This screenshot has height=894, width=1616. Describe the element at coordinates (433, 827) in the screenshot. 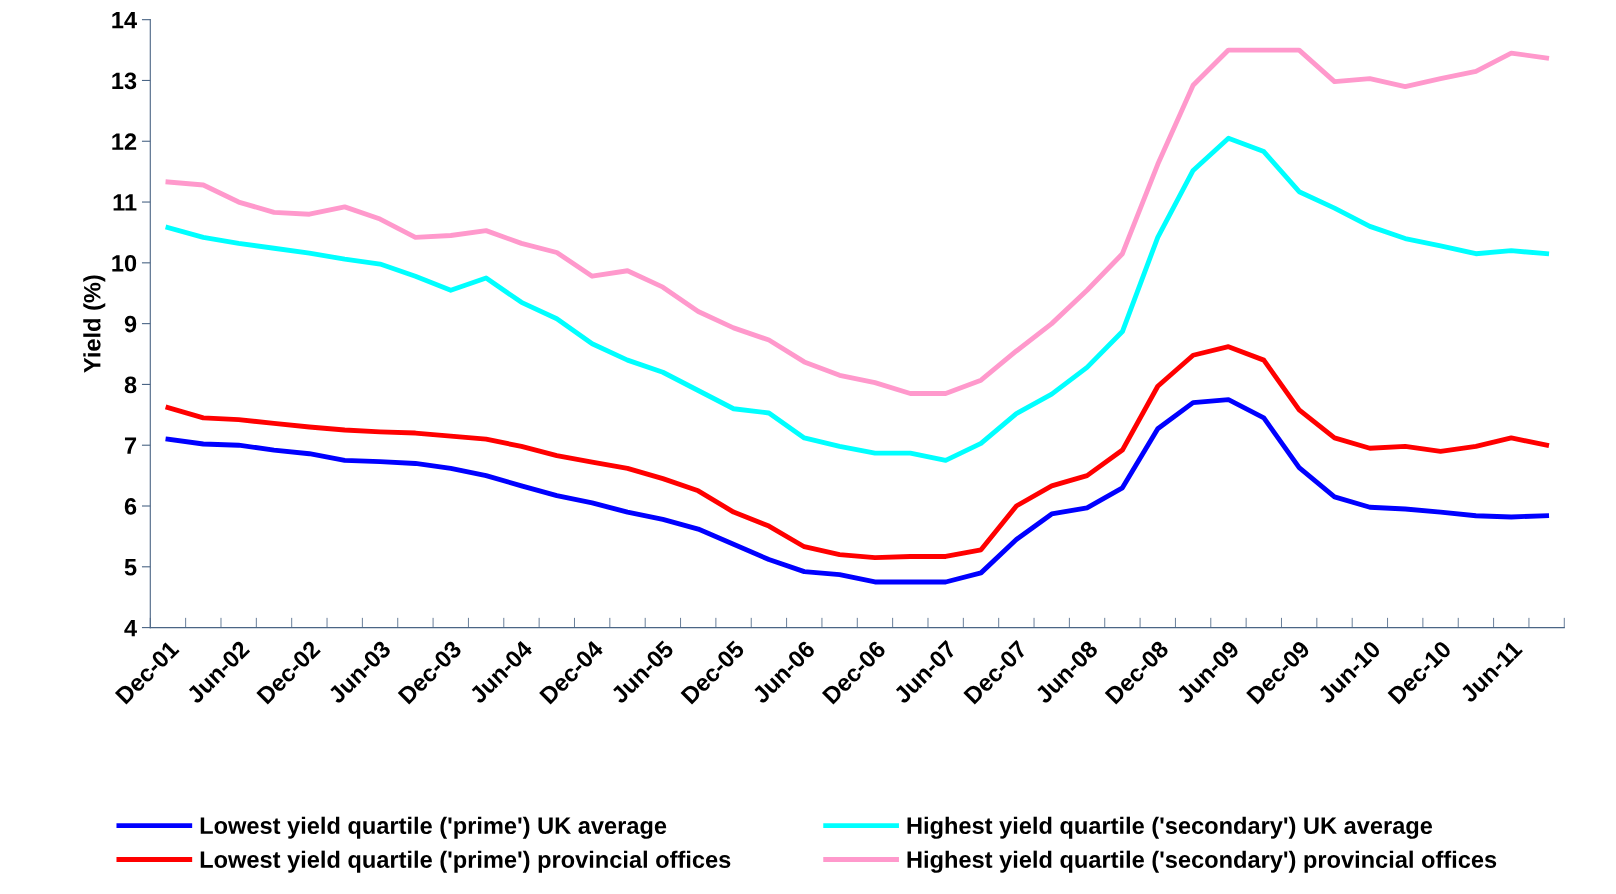

I see `legend-label: Lowest yield quartile ('prime') UK average` at that location.